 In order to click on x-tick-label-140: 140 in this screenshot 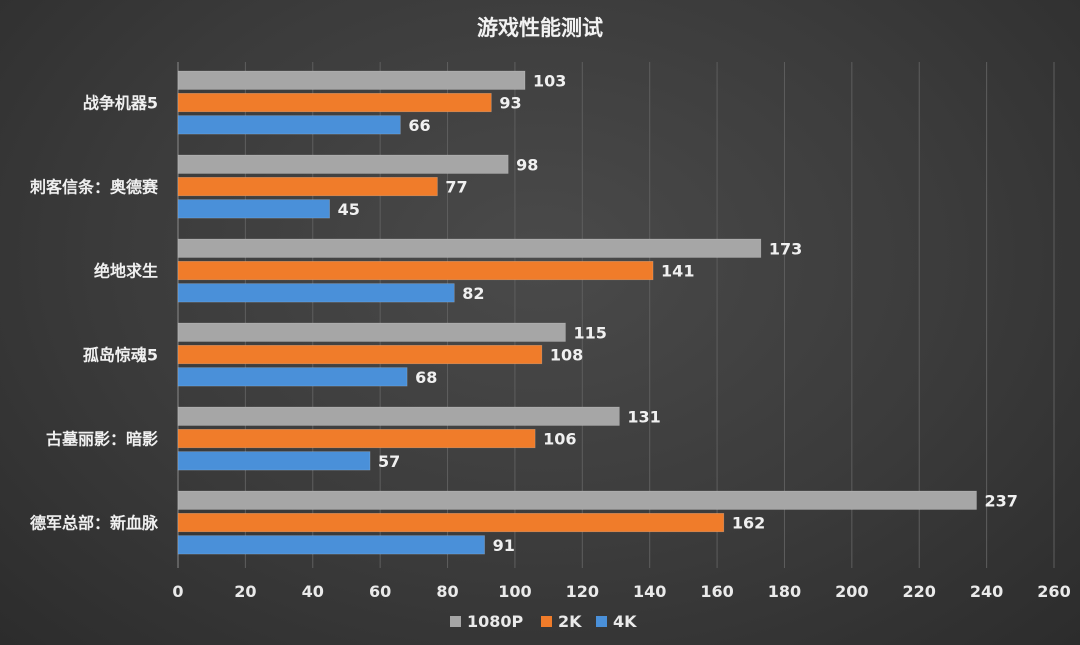, I will do `click(649, 591)`.